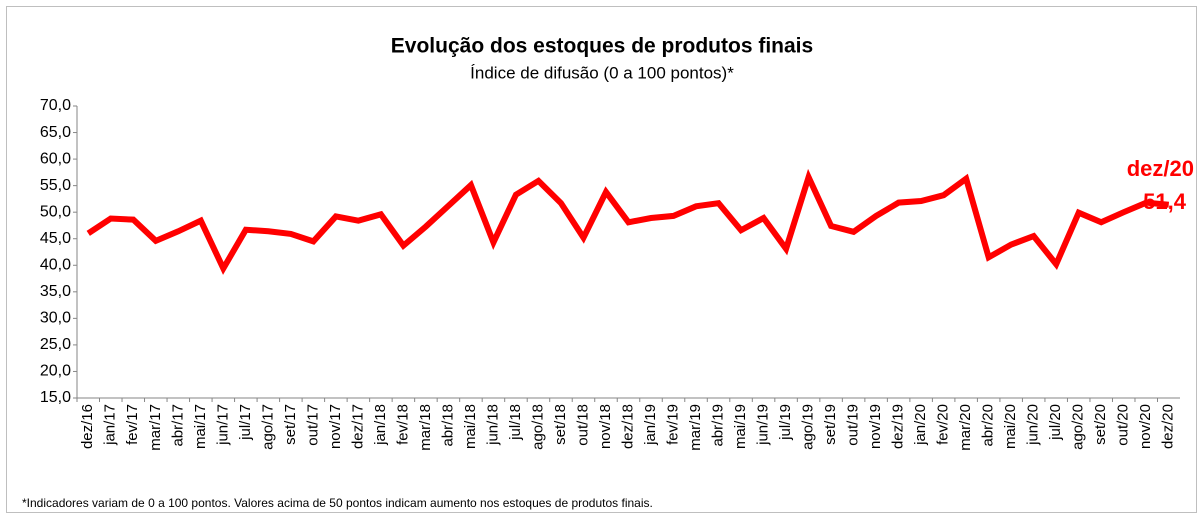 This screenshot has height=515, width=1204. I want to click on x-tick-label: nov/20, so click(1145, 426).